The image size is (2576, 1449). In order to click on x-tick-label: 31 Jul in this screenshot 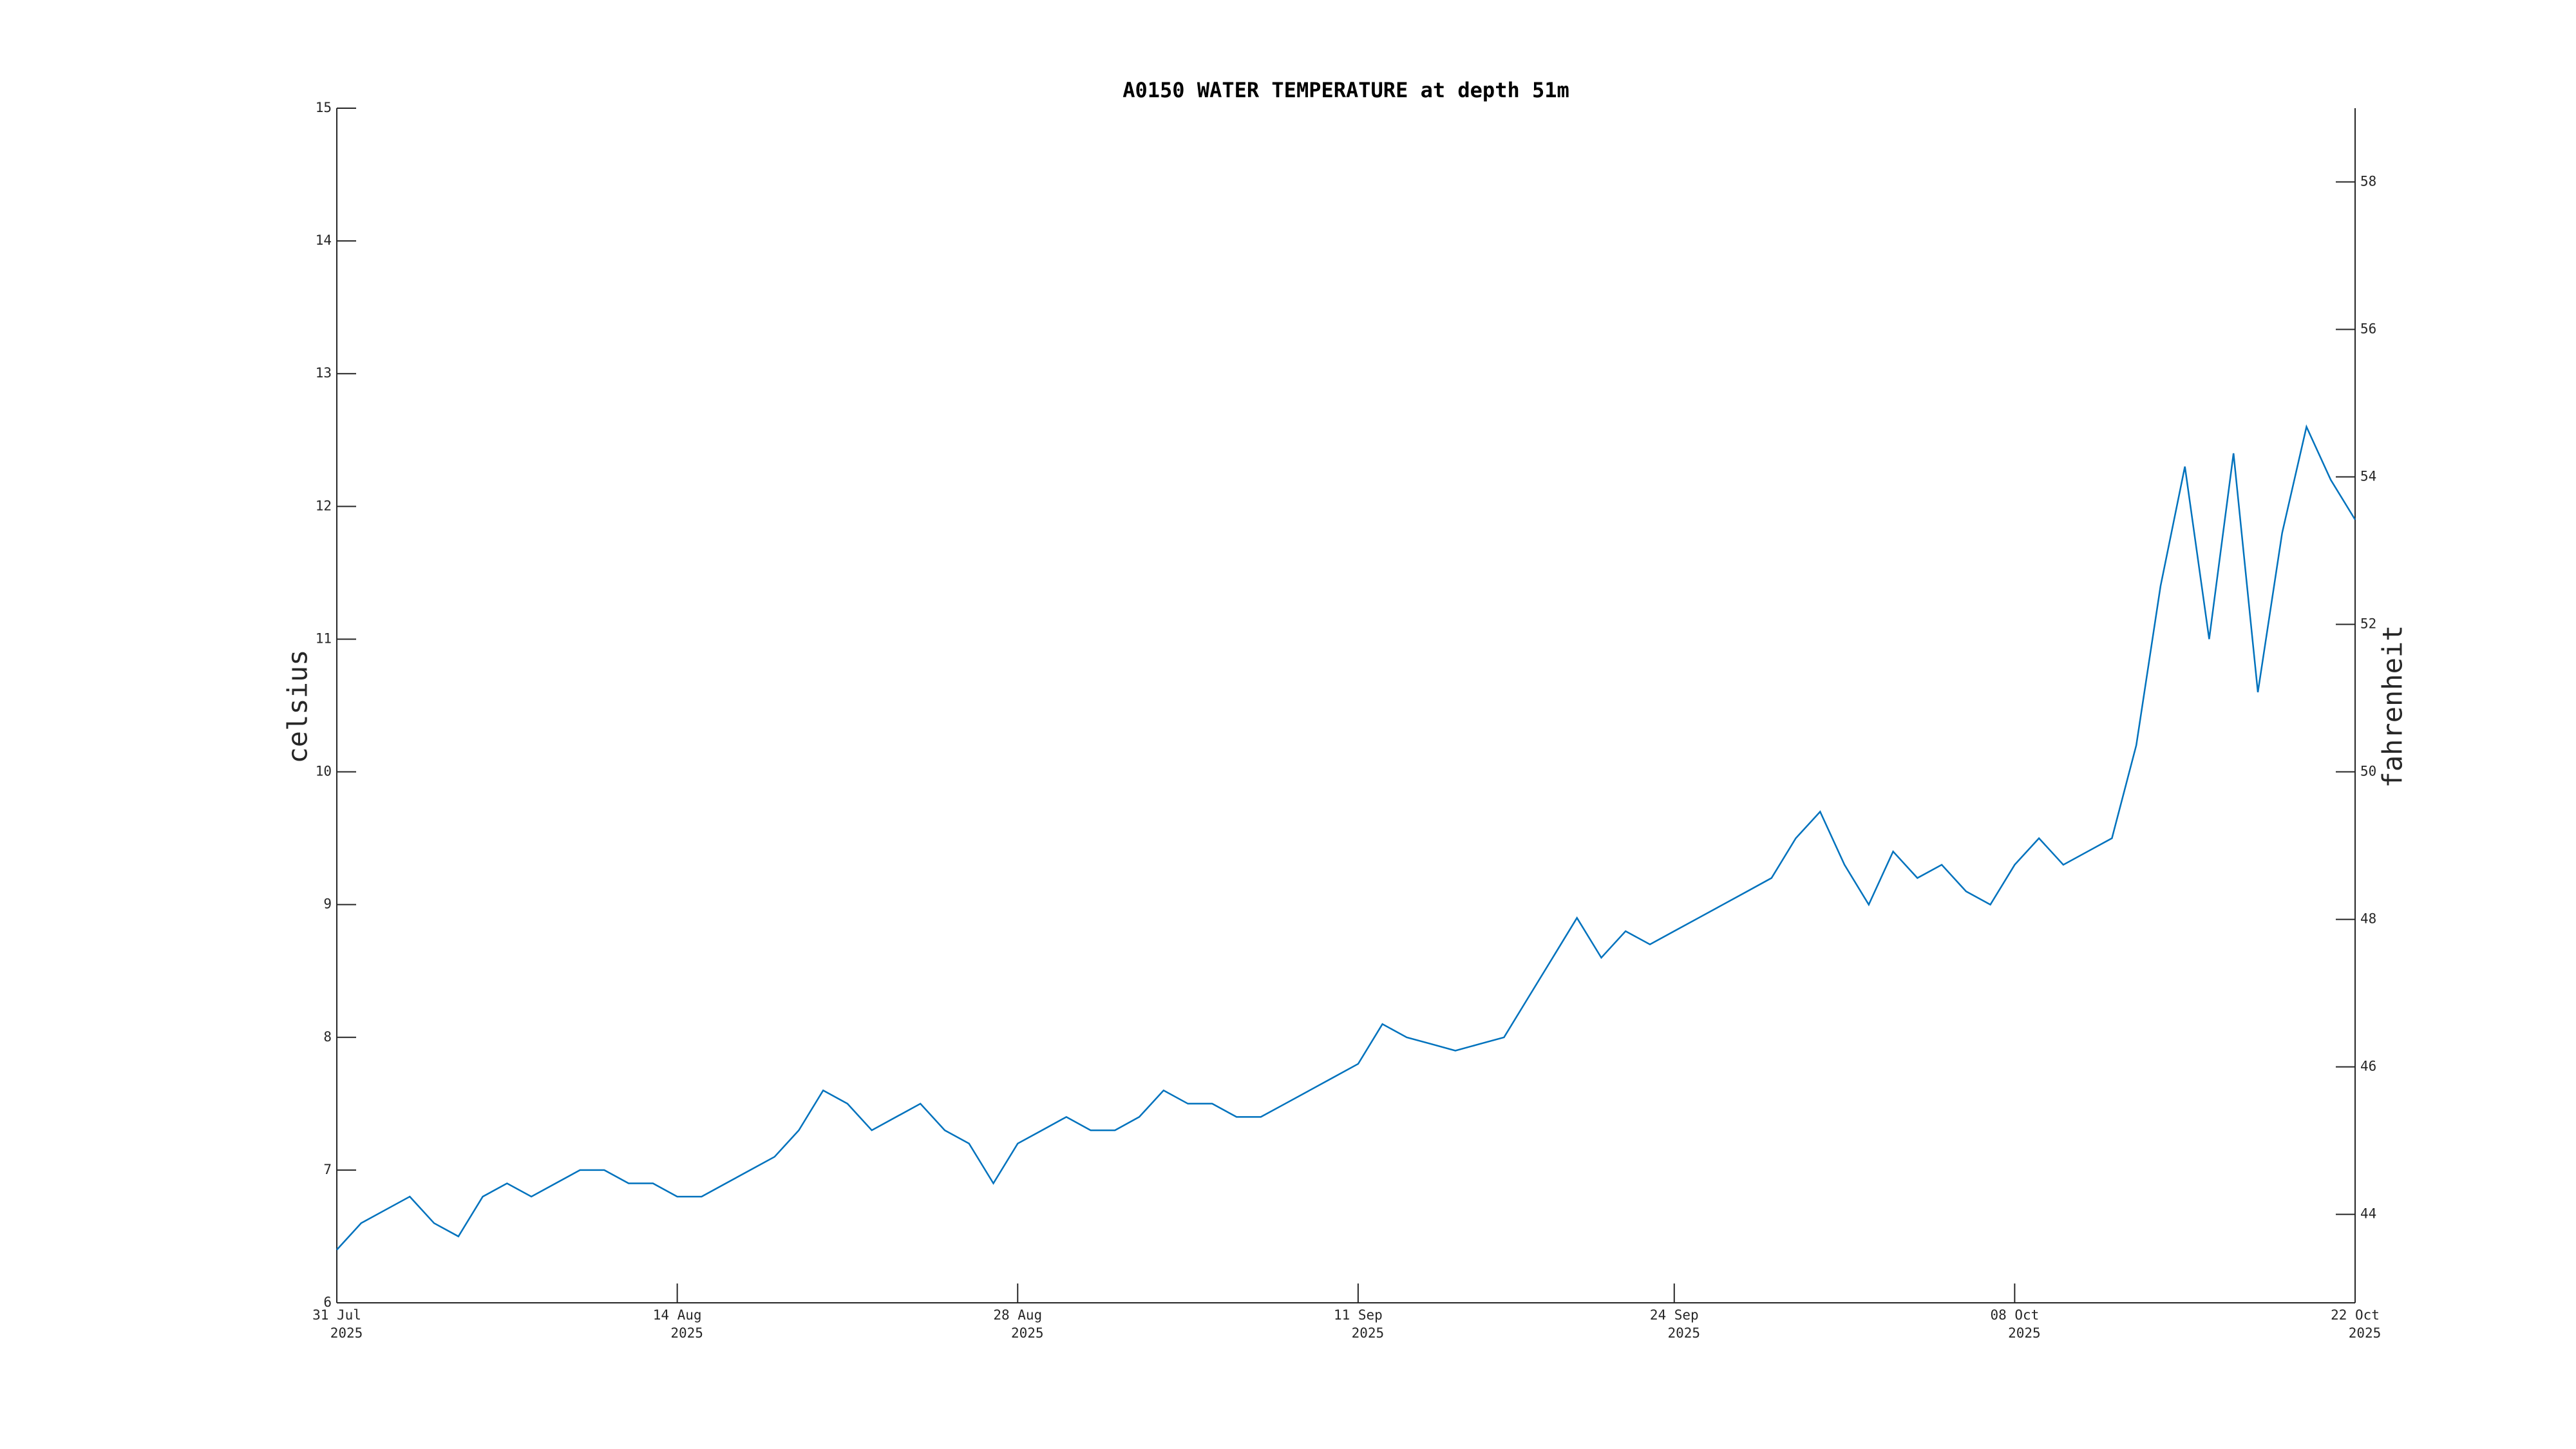, I will do `click(336, 1315)`.